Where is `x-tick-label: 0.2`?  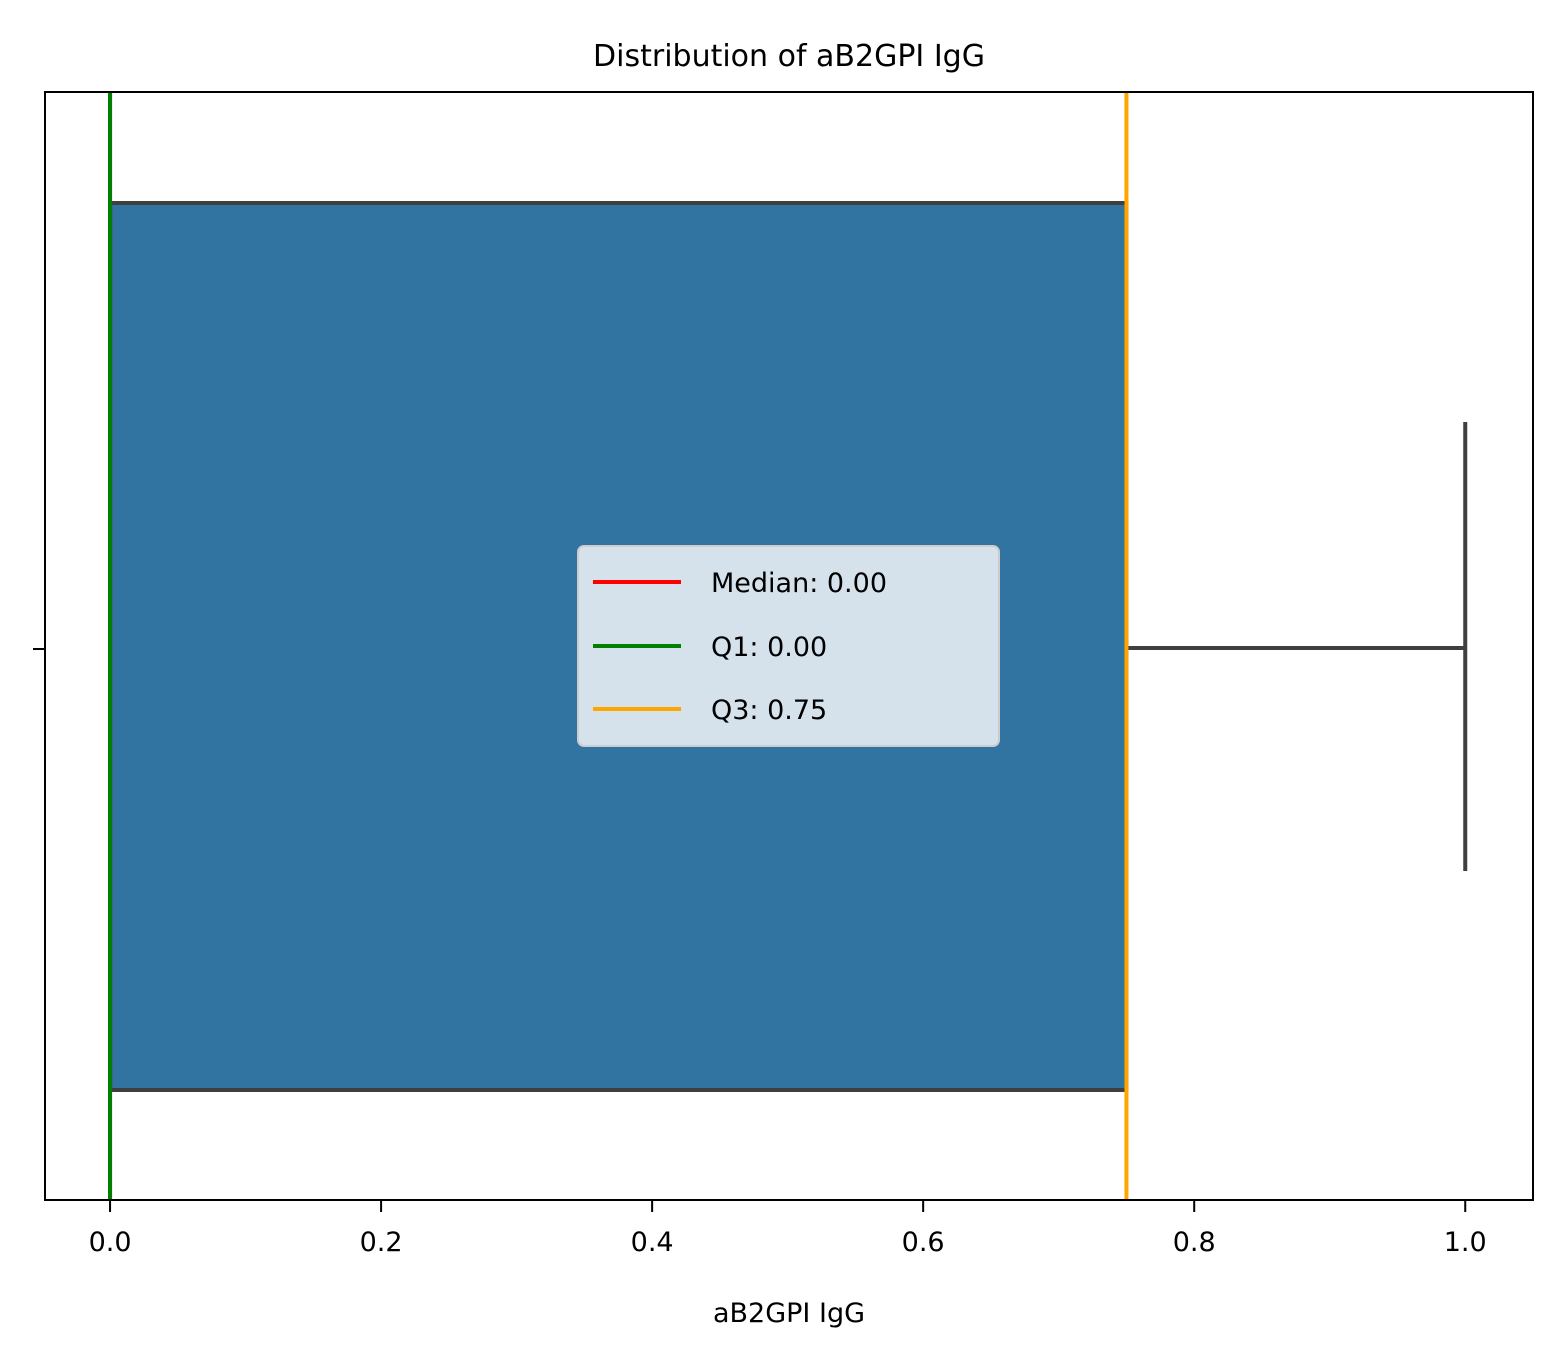 x-tick-label: 0.2 is located at coordinates (381, 1242).